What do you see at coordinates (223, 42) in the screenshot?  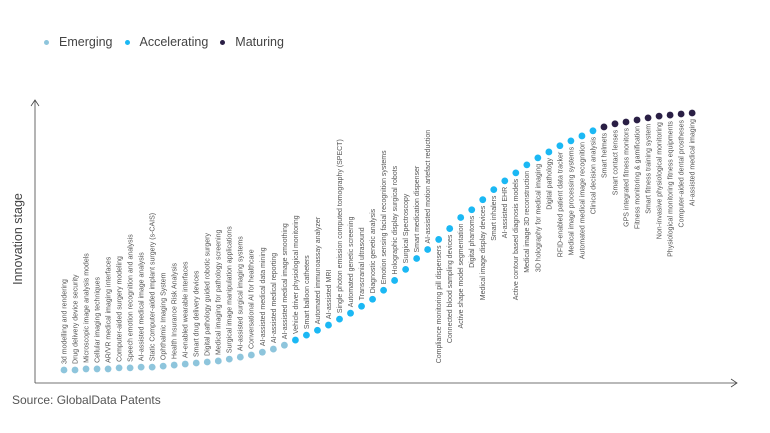 I see `legend-dot-icon` at bounding box center [223, 42].